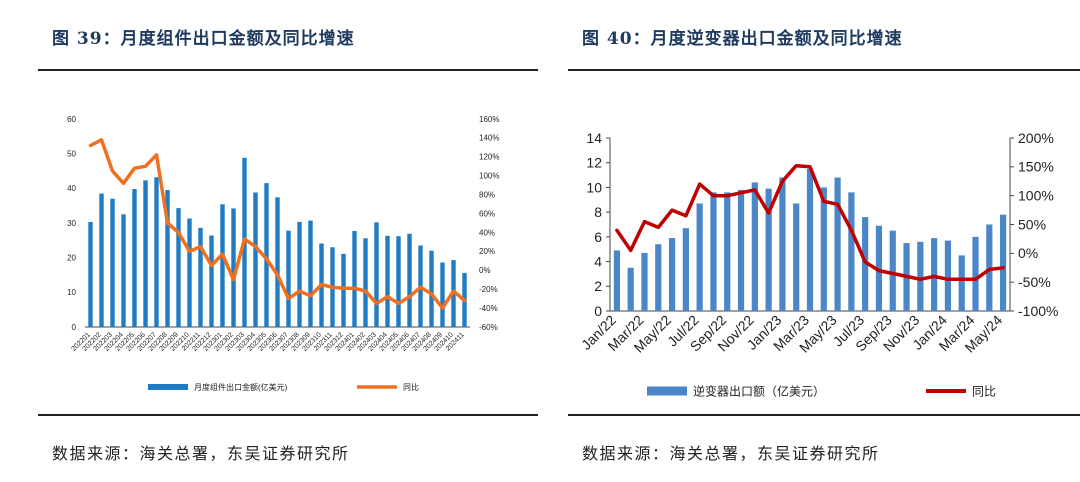 This screenshot has width=1080, height=482. What do you see at coordinates (1034, 282) in the screenshot?
I see `right-tick-label: -50%` at bounding box center [1034, 282].